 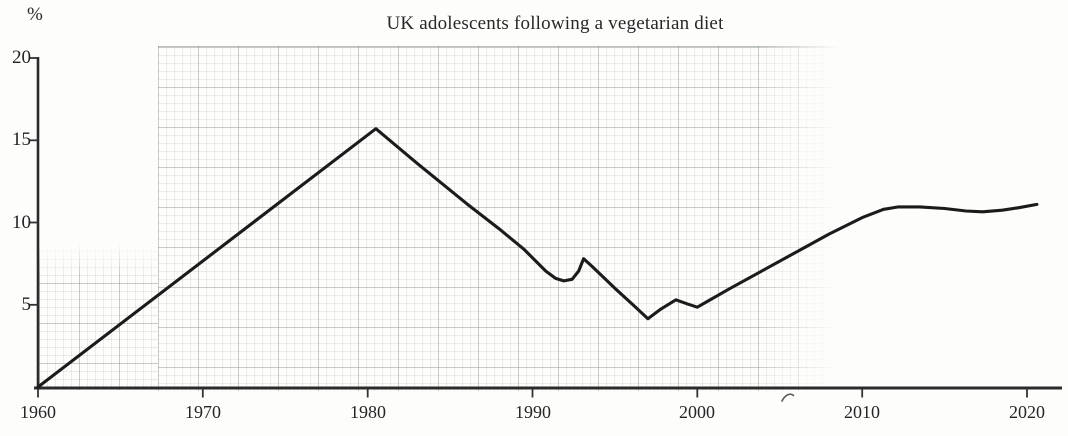 I want to click on x-tick-label-1980: 1980, so click(x=368, y=412).